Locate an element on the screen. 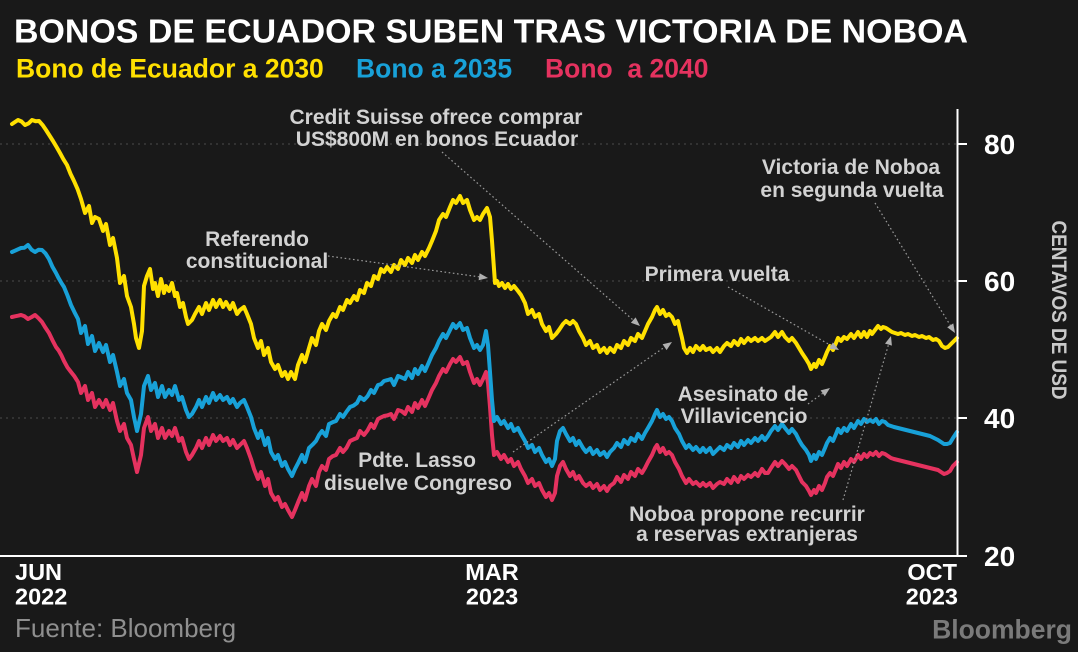  svg-text: 20 is located at coordinates (999, 556).